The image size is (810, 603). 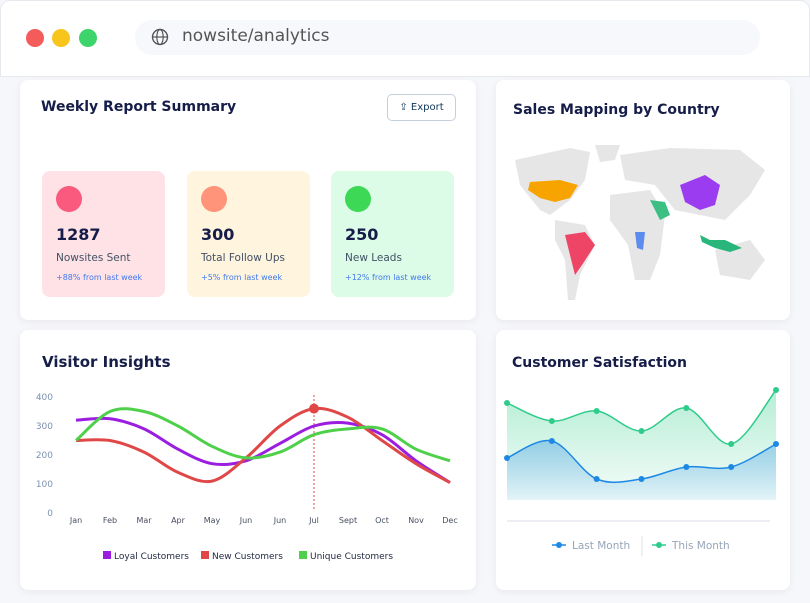 I want to click on card-label: New Leads, so click(x=373, y=258).